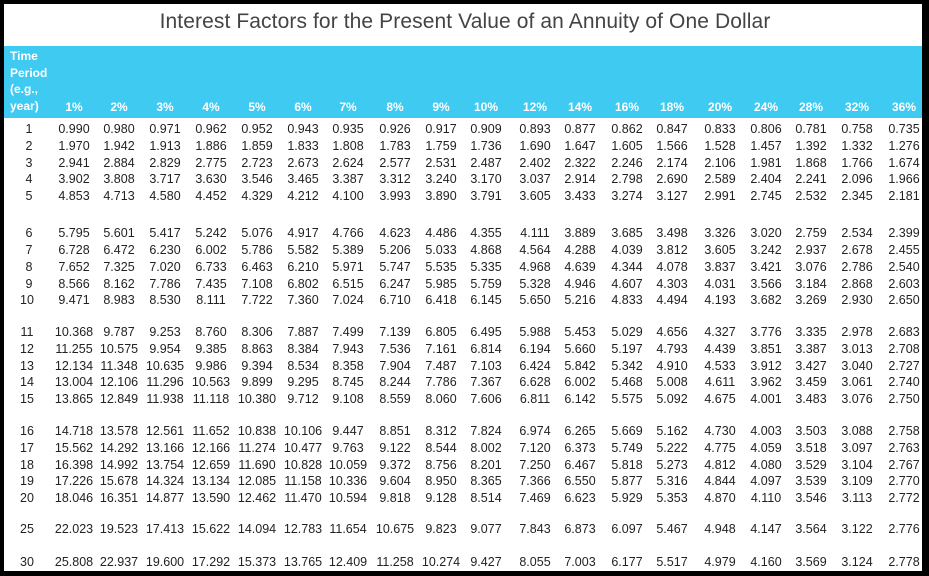  What do you see at coordinates (441, 529) in the screenshot?
I see `factor-cell: 9.823` at bounding box center [441, 529].